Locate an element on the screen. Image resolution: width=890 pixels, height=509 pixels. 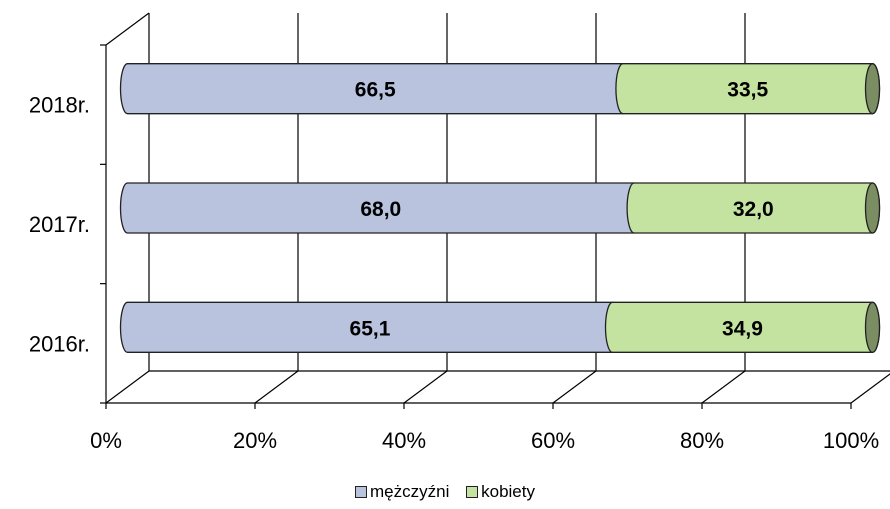
x-tick-label: 0% is located at coordinates (106, 440).